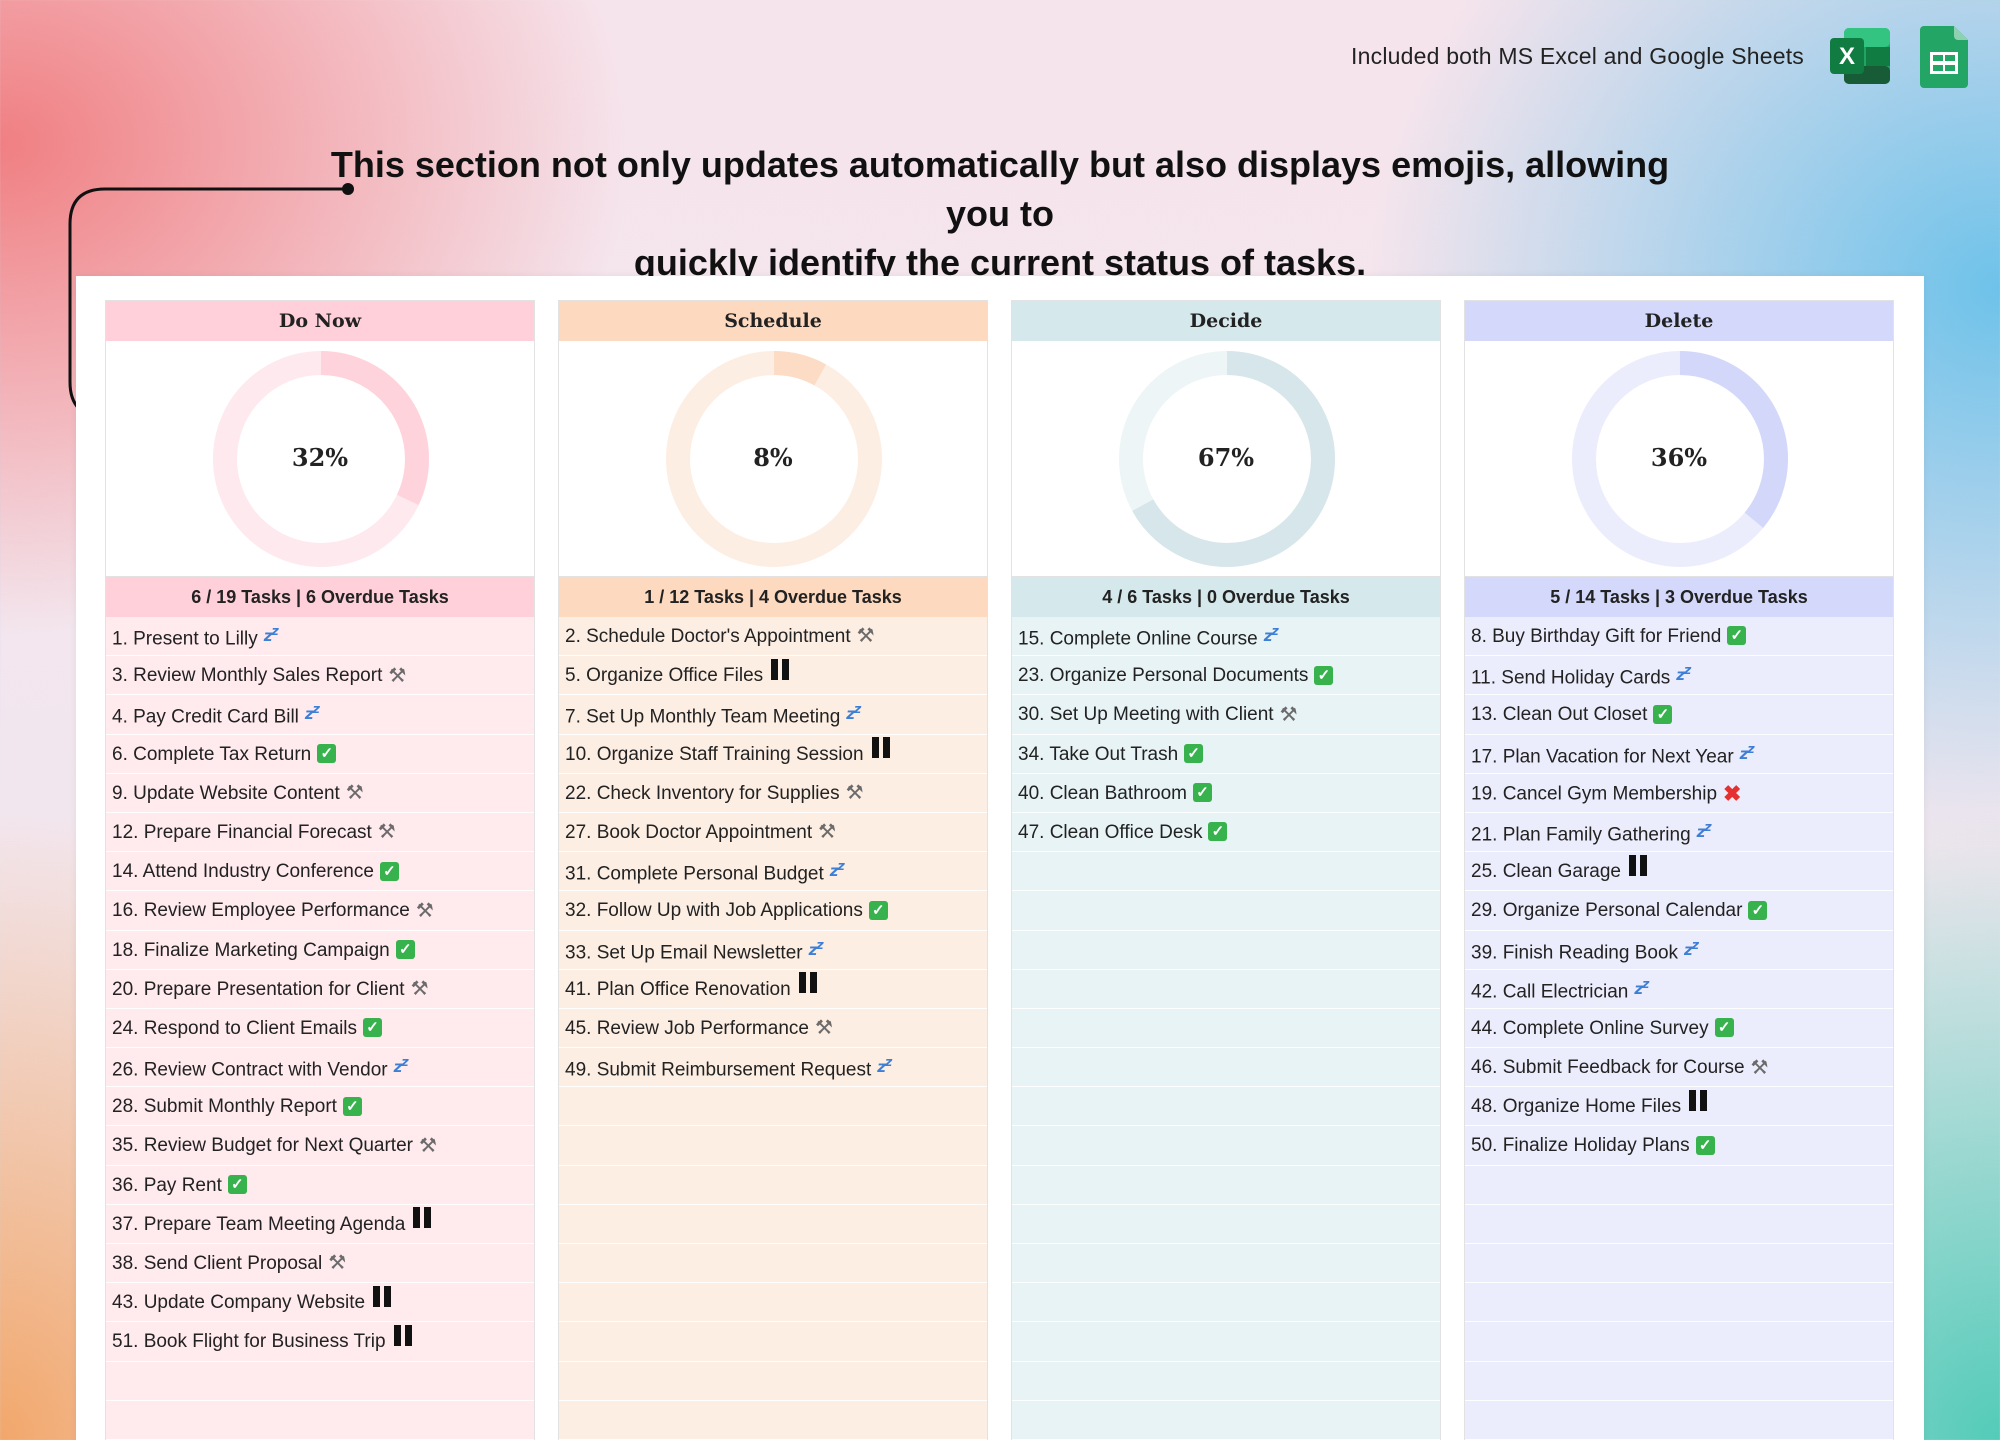 The height and width of the screenshot is (1440, 2000). What do you see at coordinates (1577, 55) in the screenshot?
I see `included-text: Included both MS Excel and Google Sheets` at bounding box center [1577, 55].